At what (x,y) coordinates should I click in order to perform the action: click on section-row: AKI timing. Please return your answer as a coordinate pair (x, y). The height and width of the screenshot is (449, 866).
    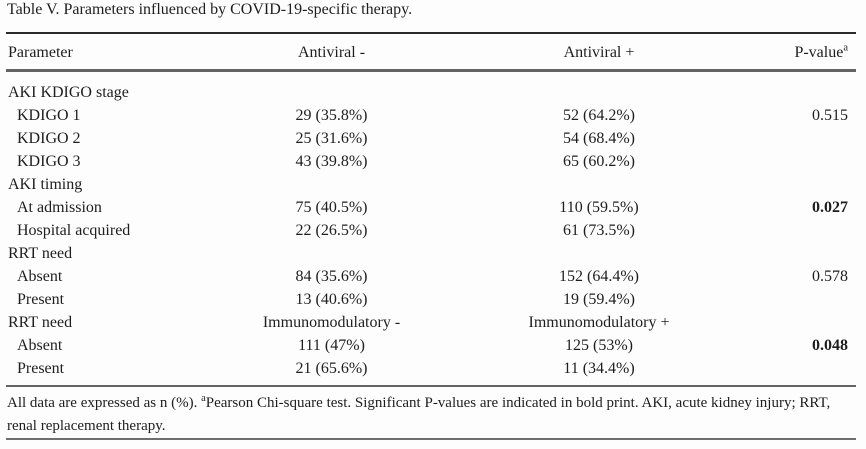
    Looking at the image, I should click on (434, 184).